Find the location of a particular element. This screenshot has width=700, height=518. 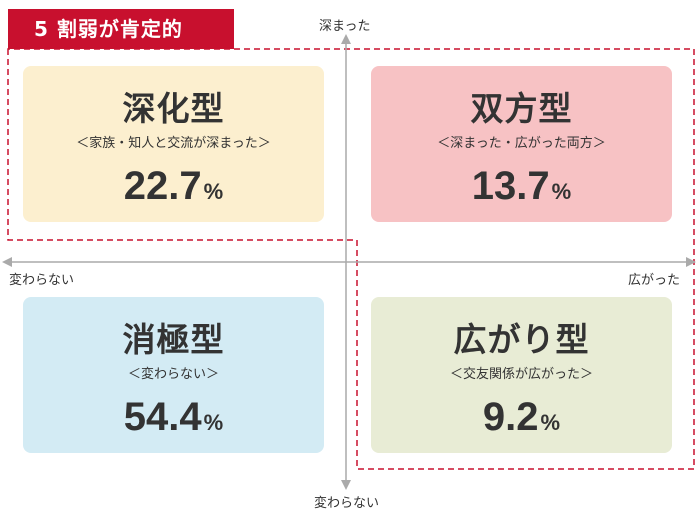

quadrant-description: ＜家族・知人と交流が深まった＞ is located at coordinates (173, 143).